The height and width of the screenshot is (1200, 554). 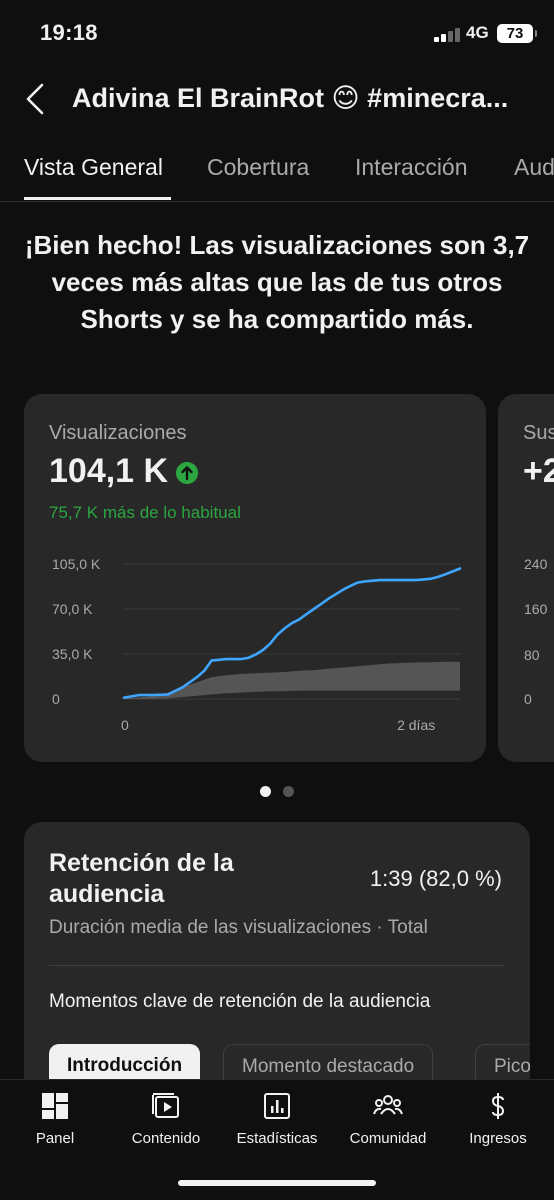 I want to click on tab-overview: Vista General, so click(x=93, y=167).